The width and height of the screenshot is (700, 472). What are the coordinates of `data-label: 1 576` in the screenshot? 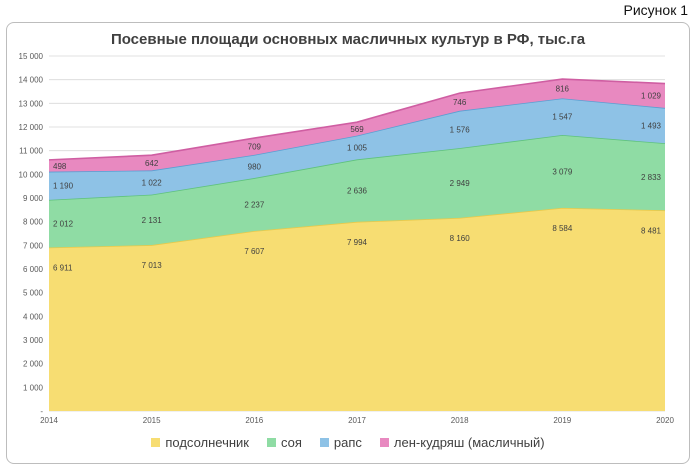 It's located at (460, 129).